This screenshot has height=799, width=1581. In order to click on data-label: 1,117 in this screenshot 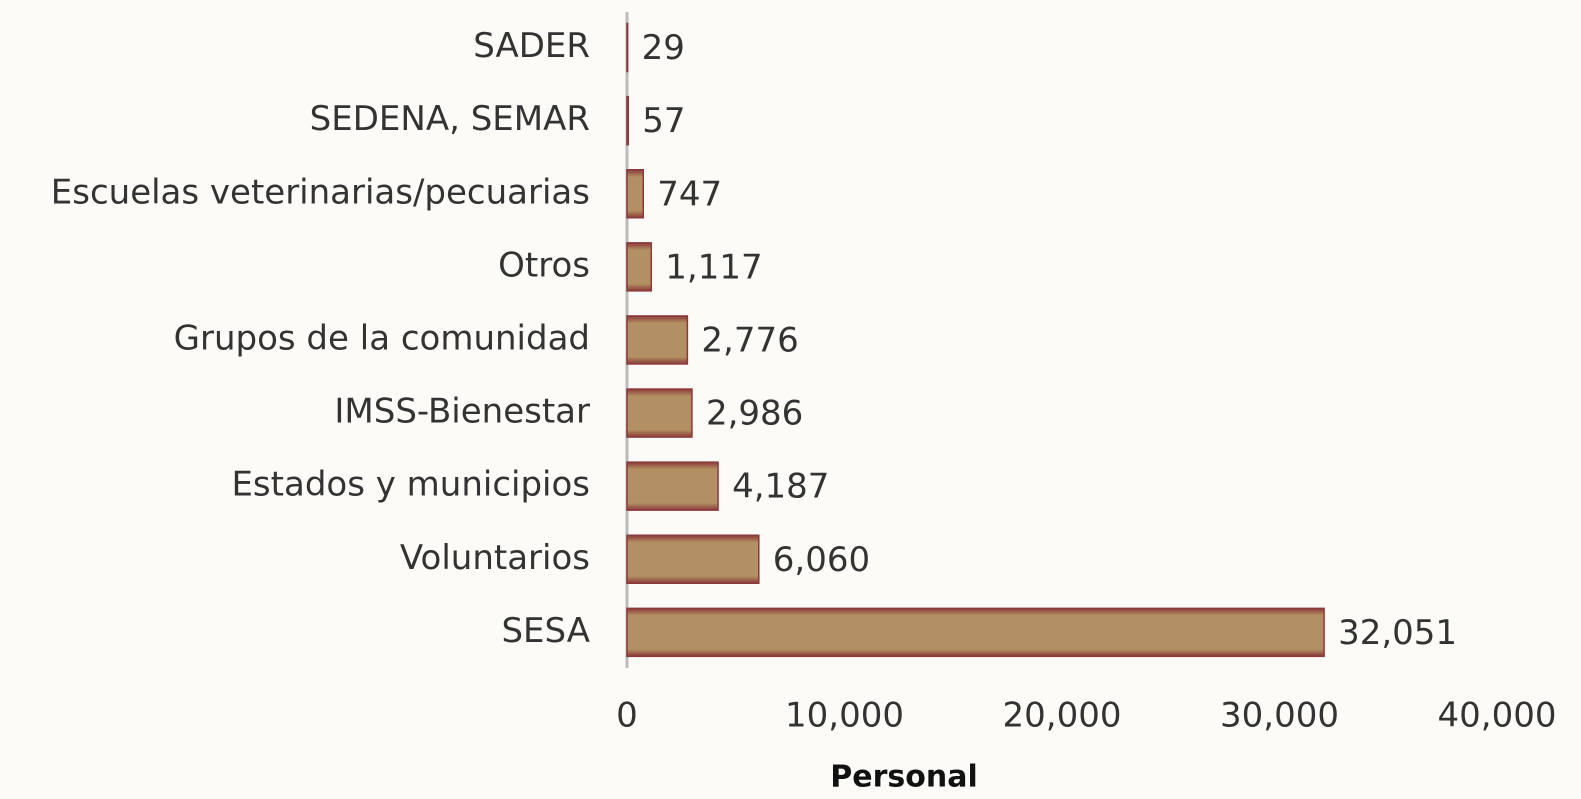, I will do `click(713, 267)`.